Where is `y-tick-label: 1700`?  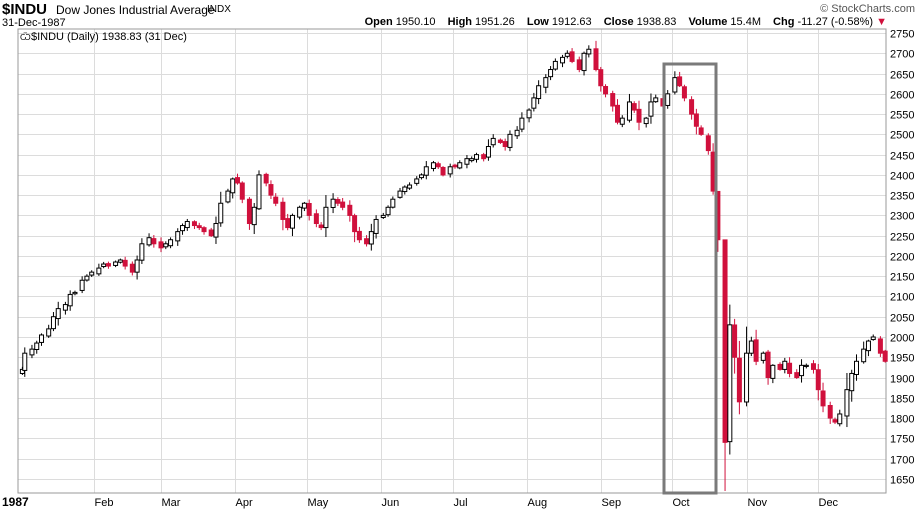 y-tick-label: 1700 is located at coordinates (902, 461).